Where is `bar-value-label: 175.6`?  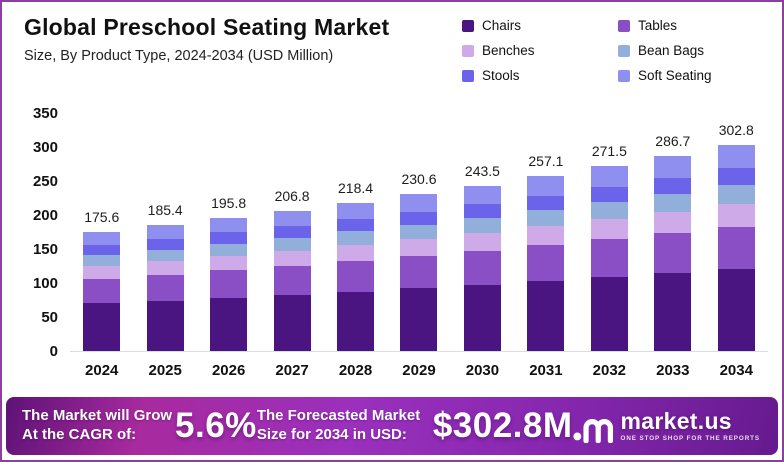 bar-value-label: 175.6 is located at coordinates (102, 216).